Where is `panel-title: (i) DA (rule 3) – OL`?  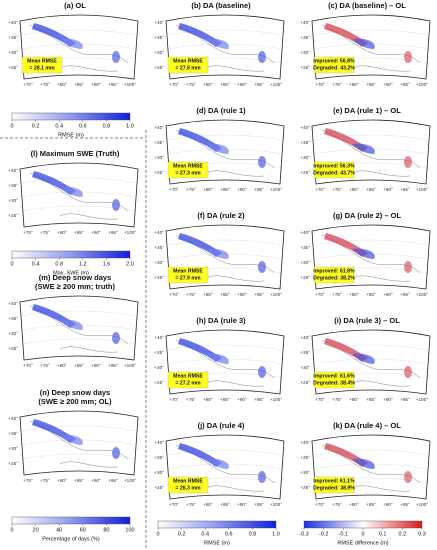
panel-title: (i) DA (rule 3) – OL is located at coordinates (367, 320).